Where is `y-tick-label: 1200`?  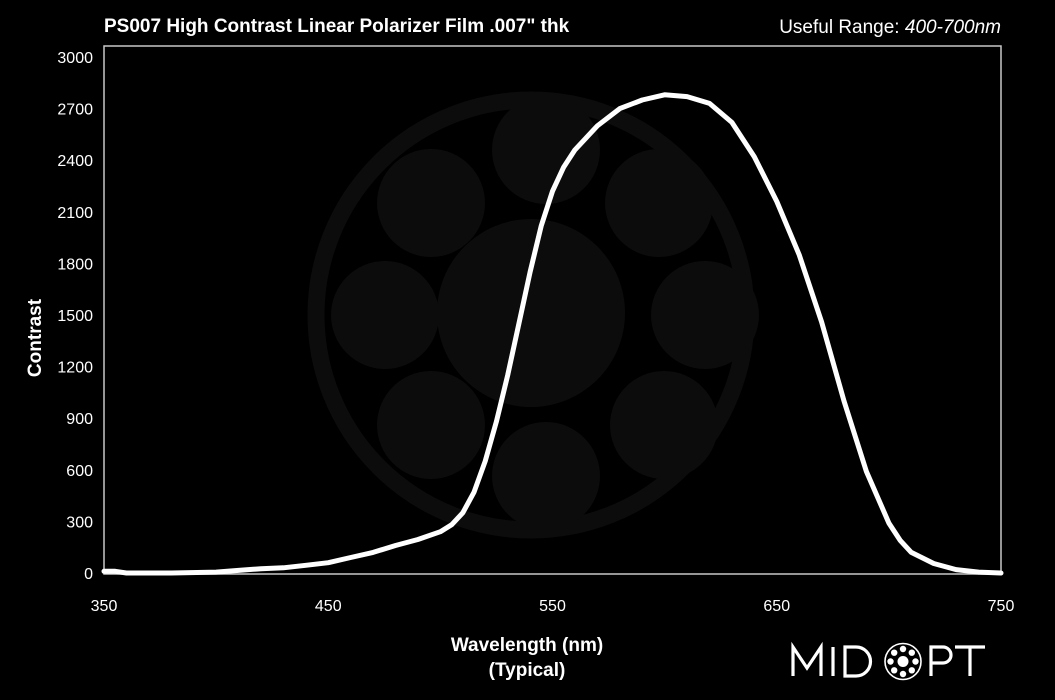 y-tick-label: 1200 is located at coordinates (75, 368).